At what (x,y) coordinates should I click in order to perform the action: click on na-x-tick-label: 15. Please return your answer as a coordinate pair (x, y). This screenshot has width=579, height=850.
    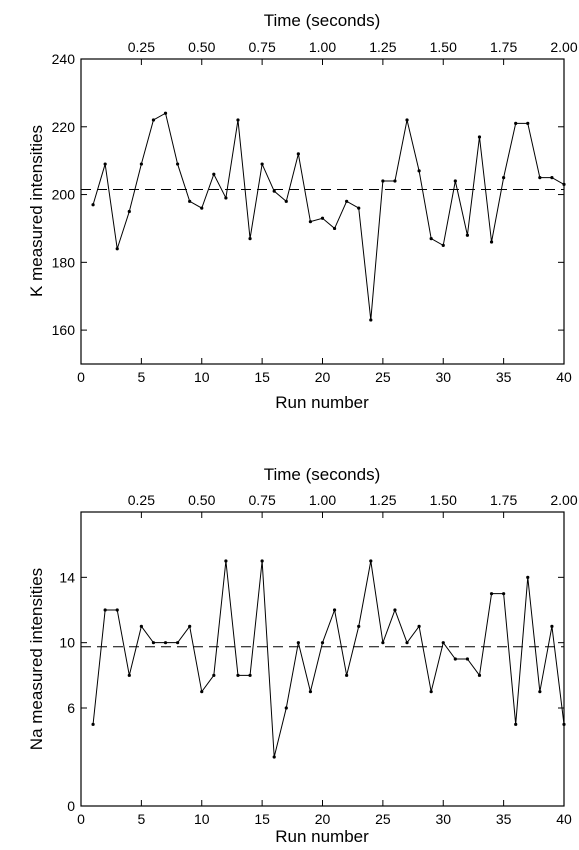
    Looking at the image, I should click on (262, 819).